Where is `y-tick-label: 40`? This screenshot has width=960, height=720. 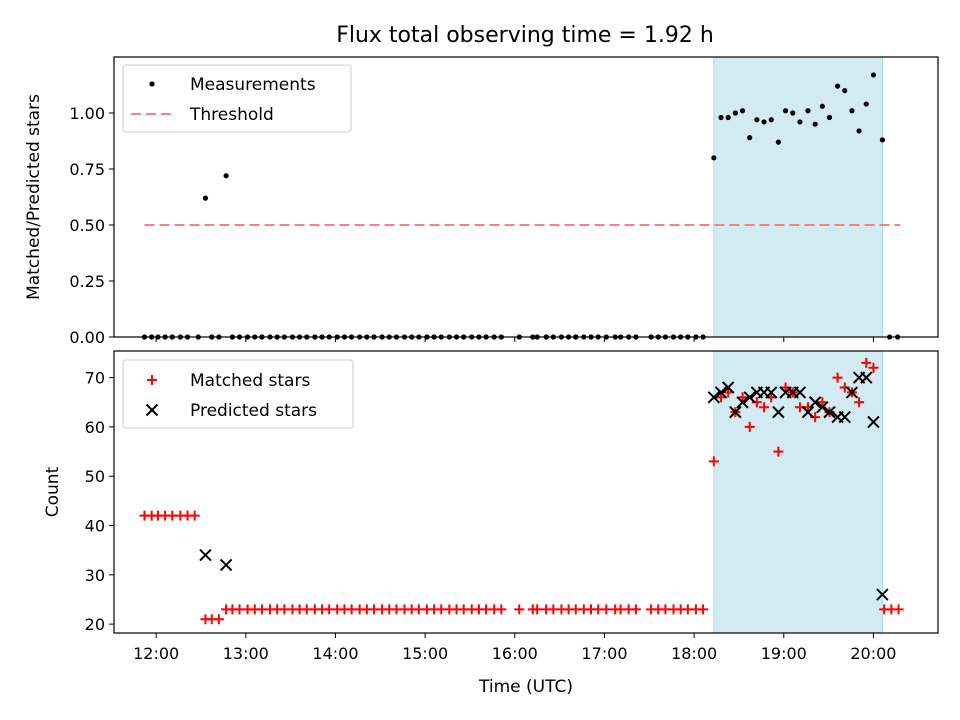 y-tick-label: 40 is located at coordinates (95, 526).